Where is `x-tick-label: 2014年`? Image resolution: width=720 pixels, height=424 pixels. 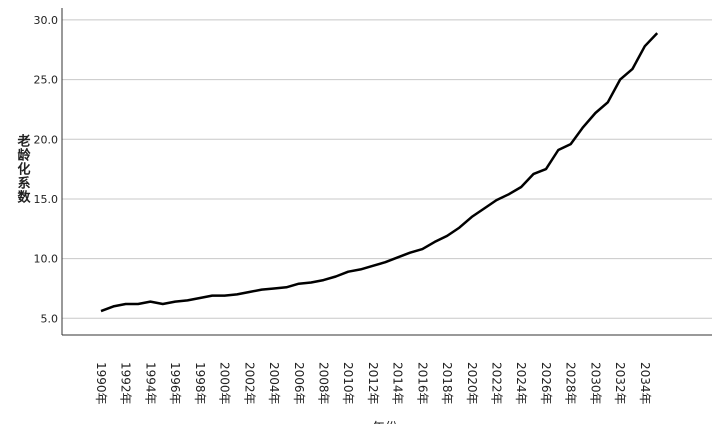
x-tick-label: 2014年 is located at coordinates (398, 383).